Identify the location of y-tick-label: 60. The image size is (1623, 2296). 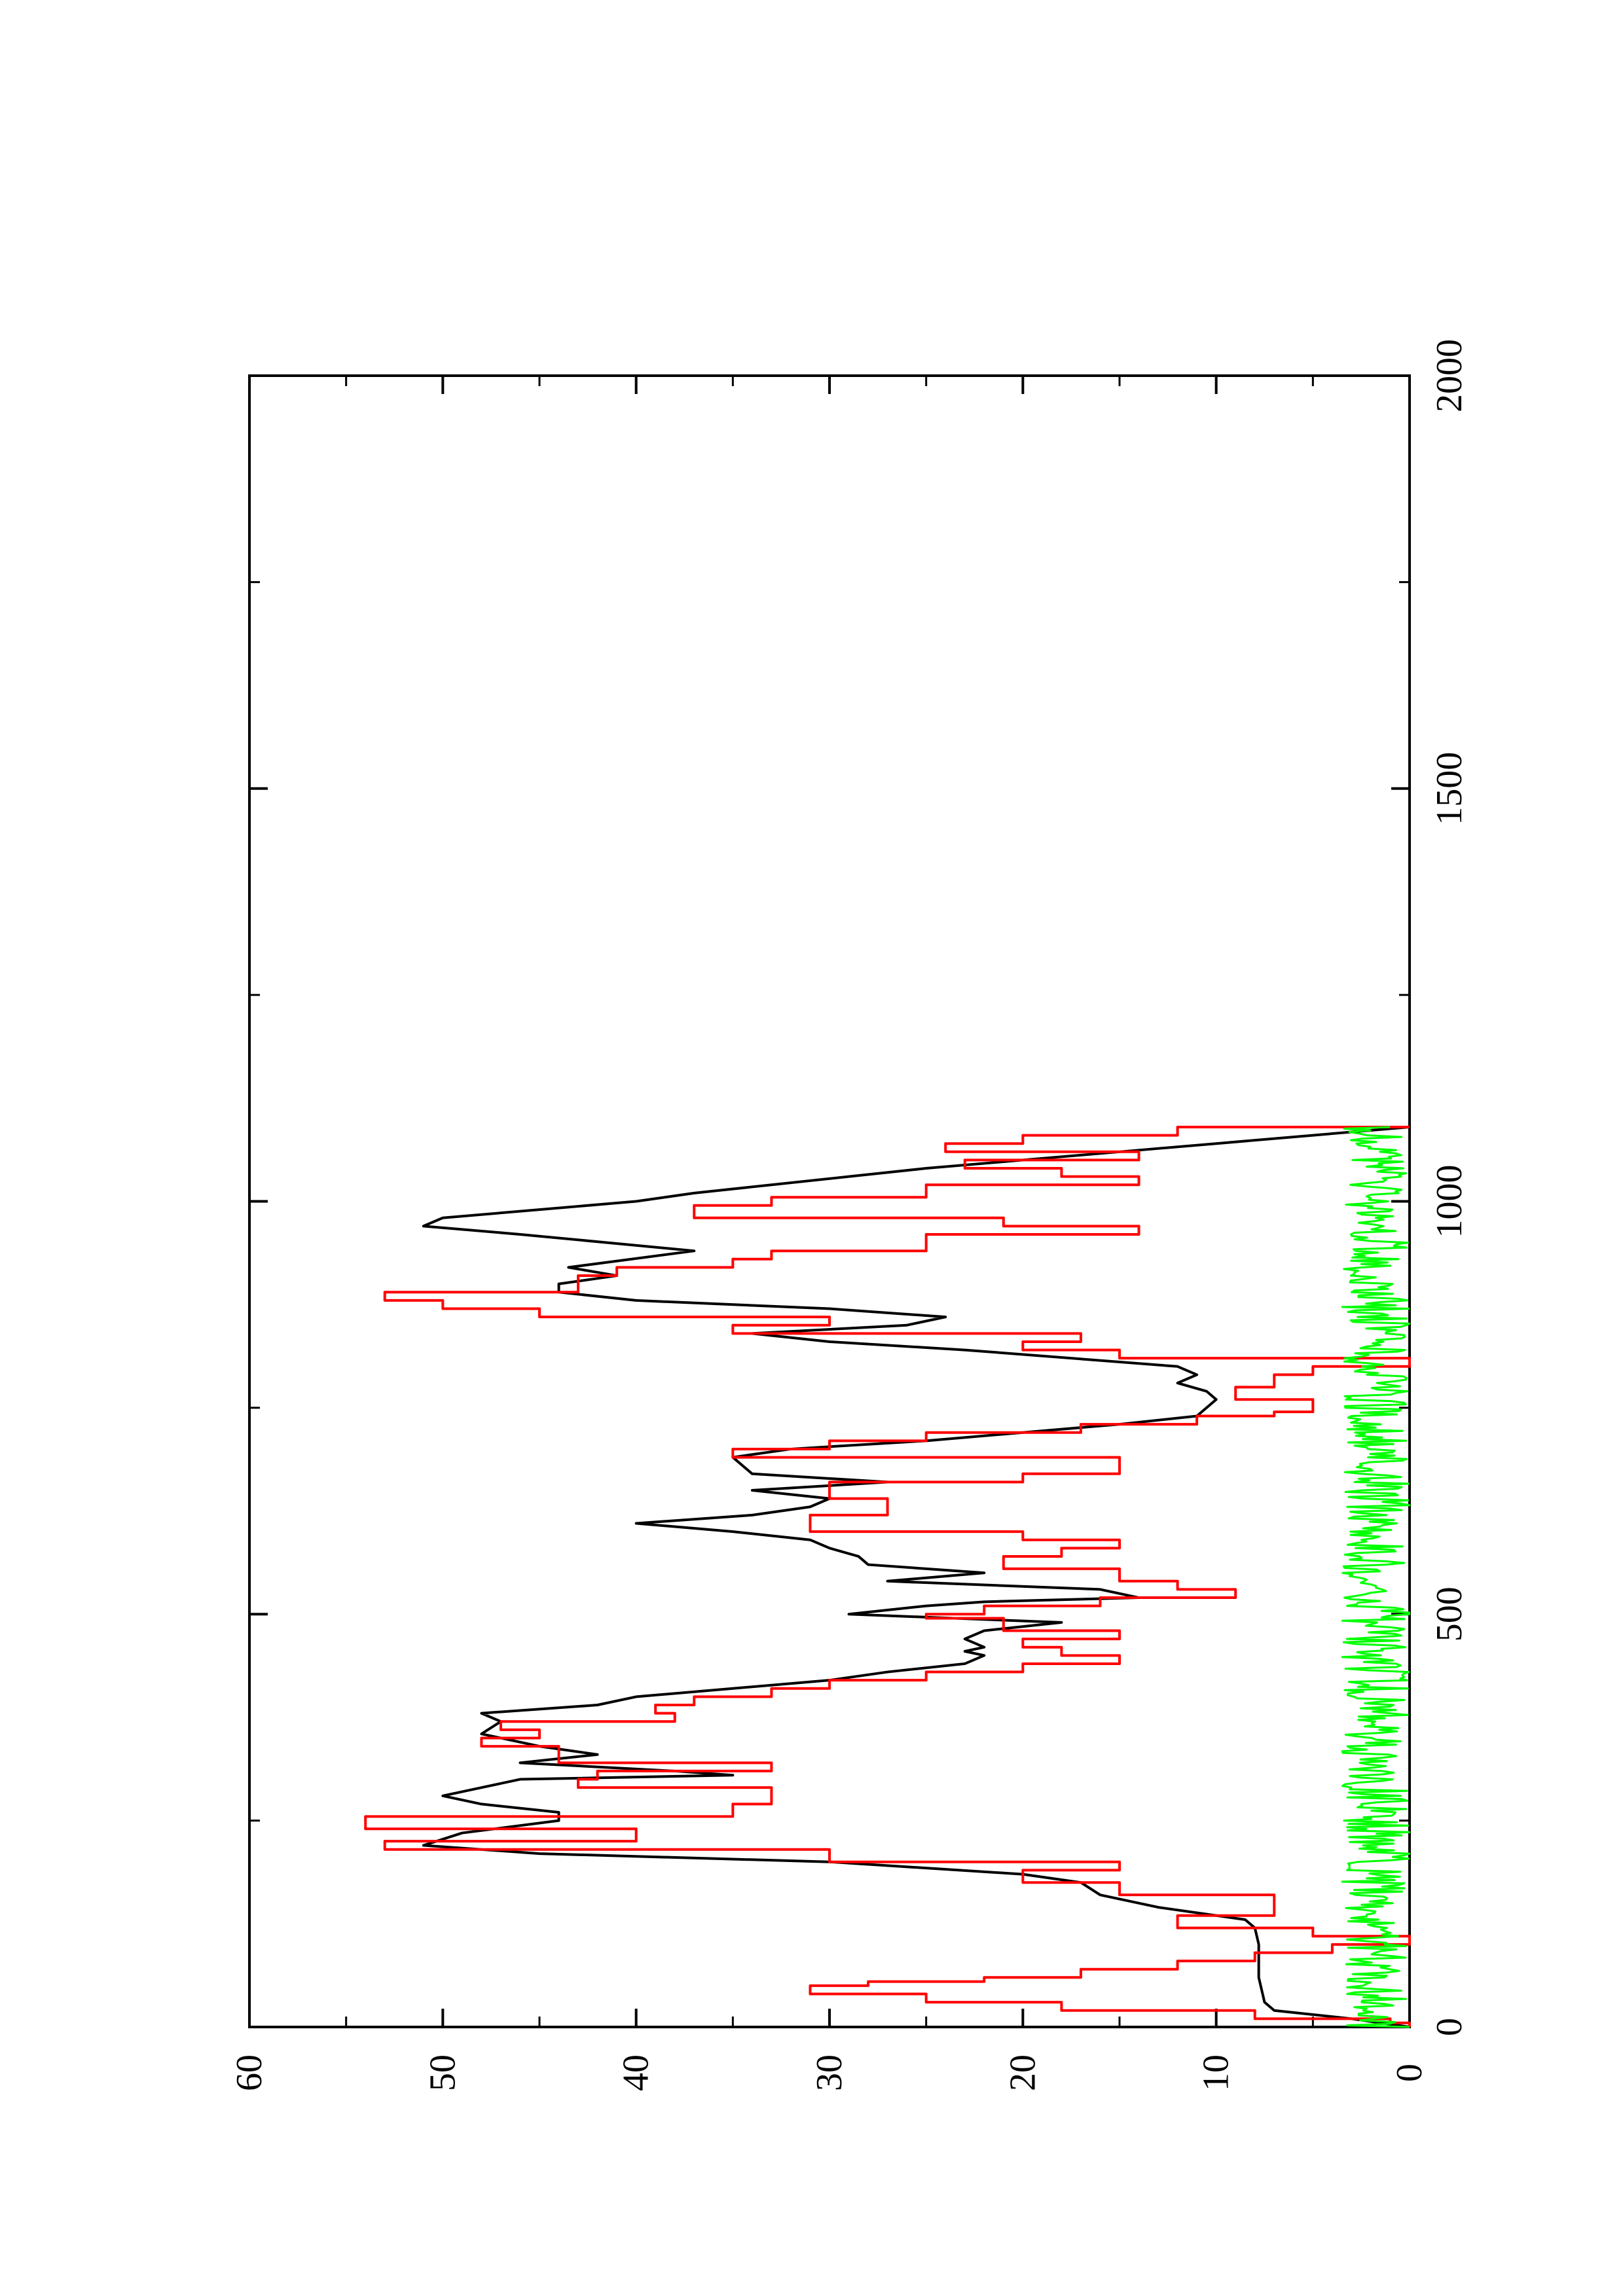
(249, 2072).